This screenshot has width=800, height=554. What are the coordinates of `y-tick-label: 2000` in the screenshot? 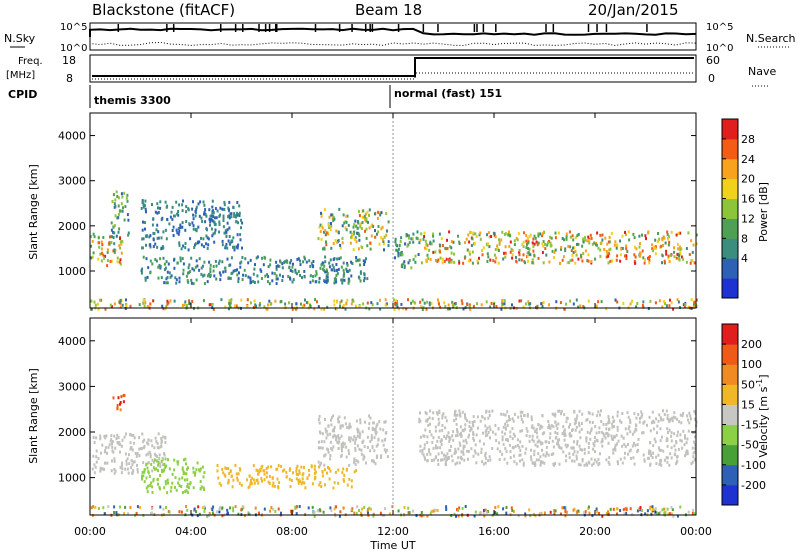 It's located at (72, 432).